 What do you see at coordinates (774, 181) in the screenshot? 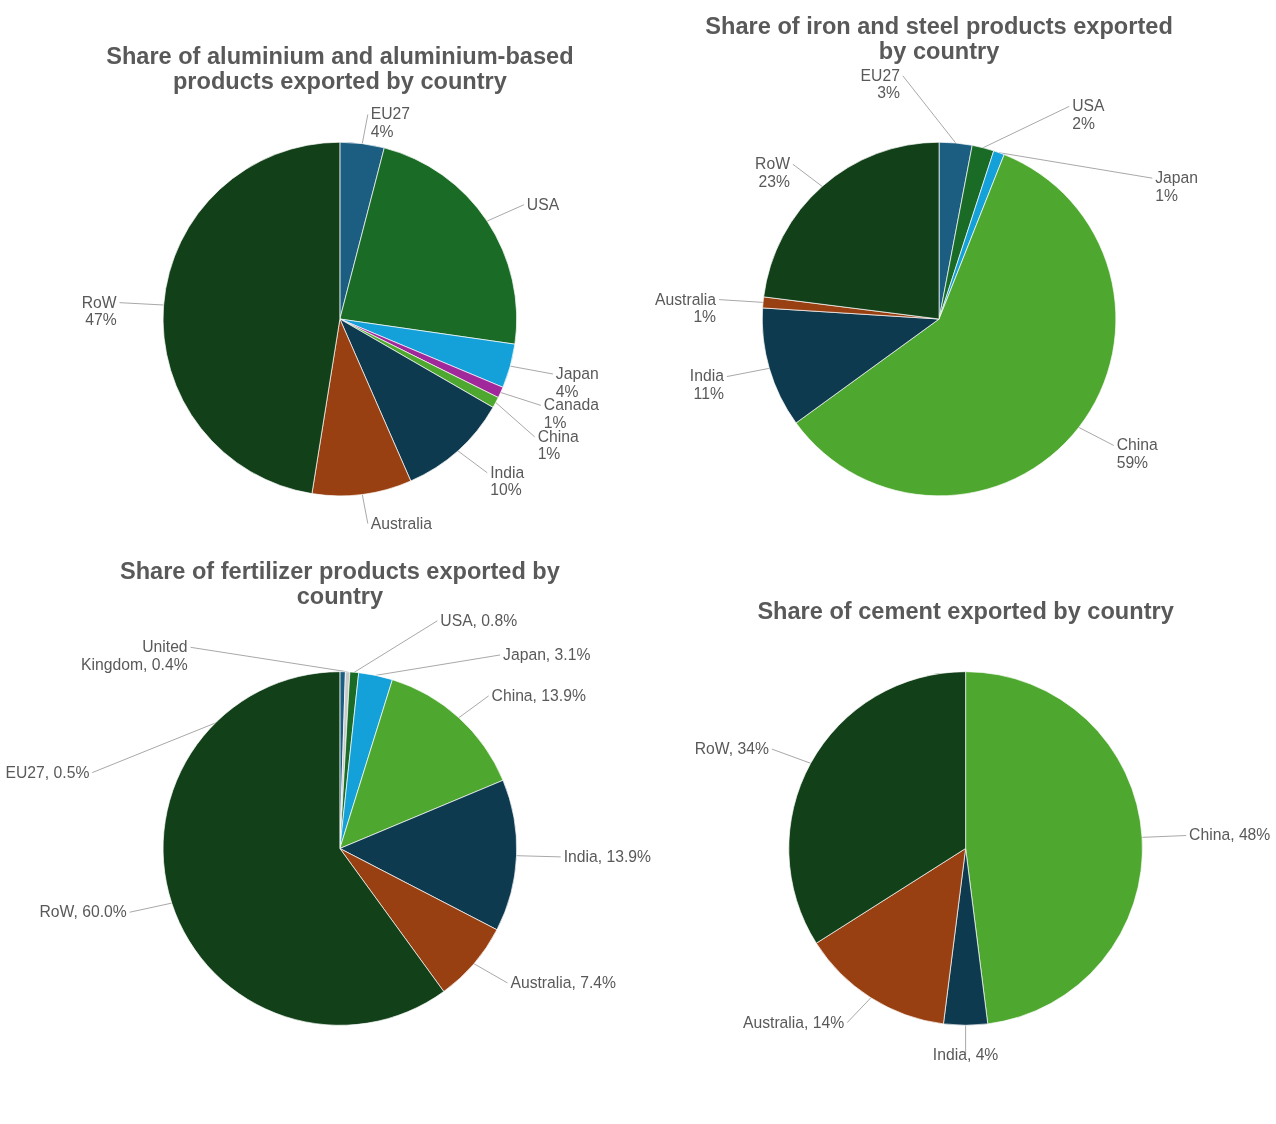
I see `data-label: 23%` at bounding box center [774, 181].